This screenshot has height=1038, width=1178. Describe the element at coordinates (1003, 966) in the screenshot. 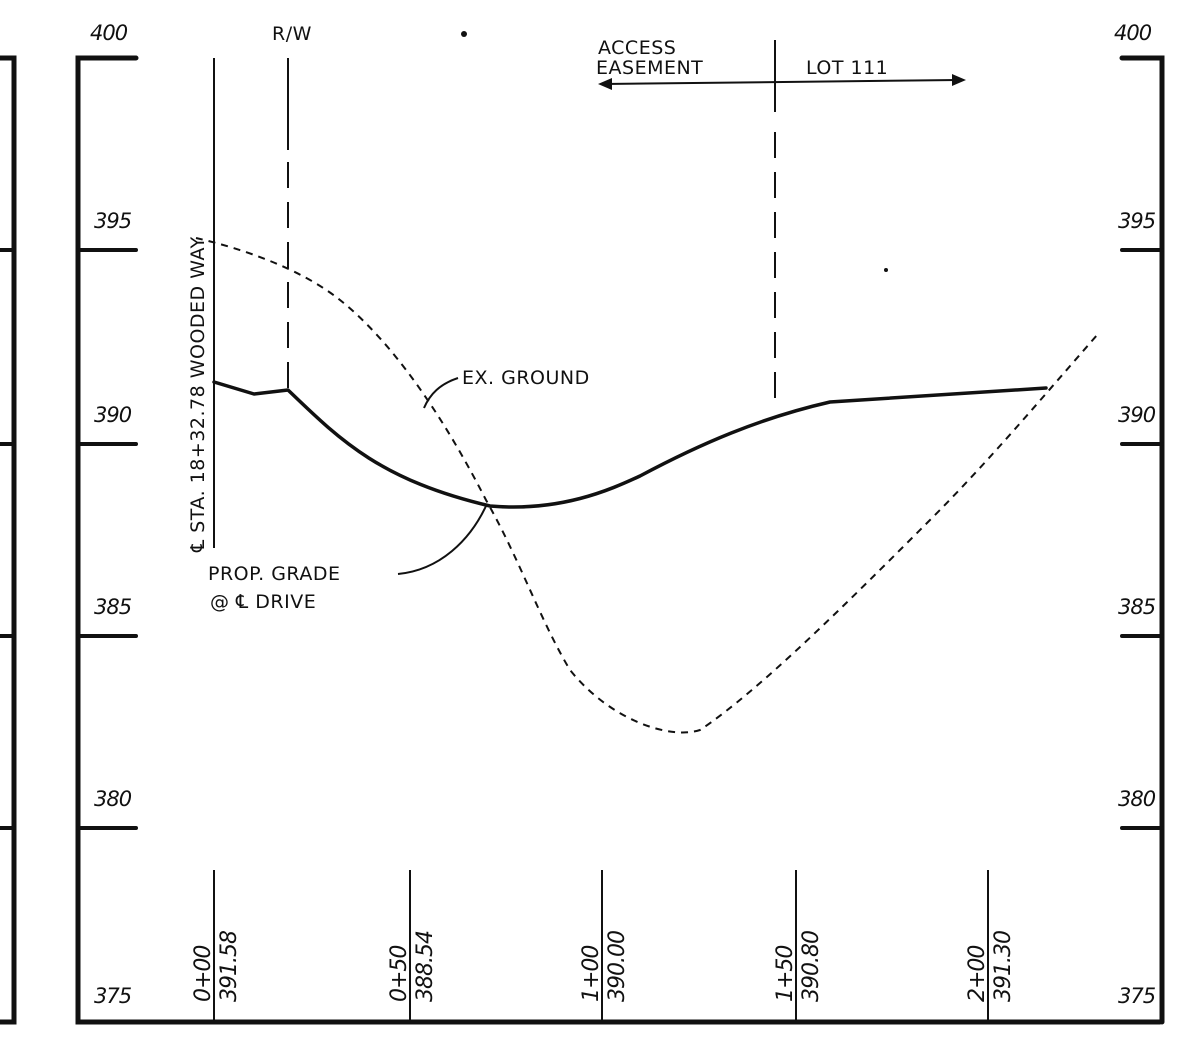

I see `station-elevation-label: 391.30` at that location.